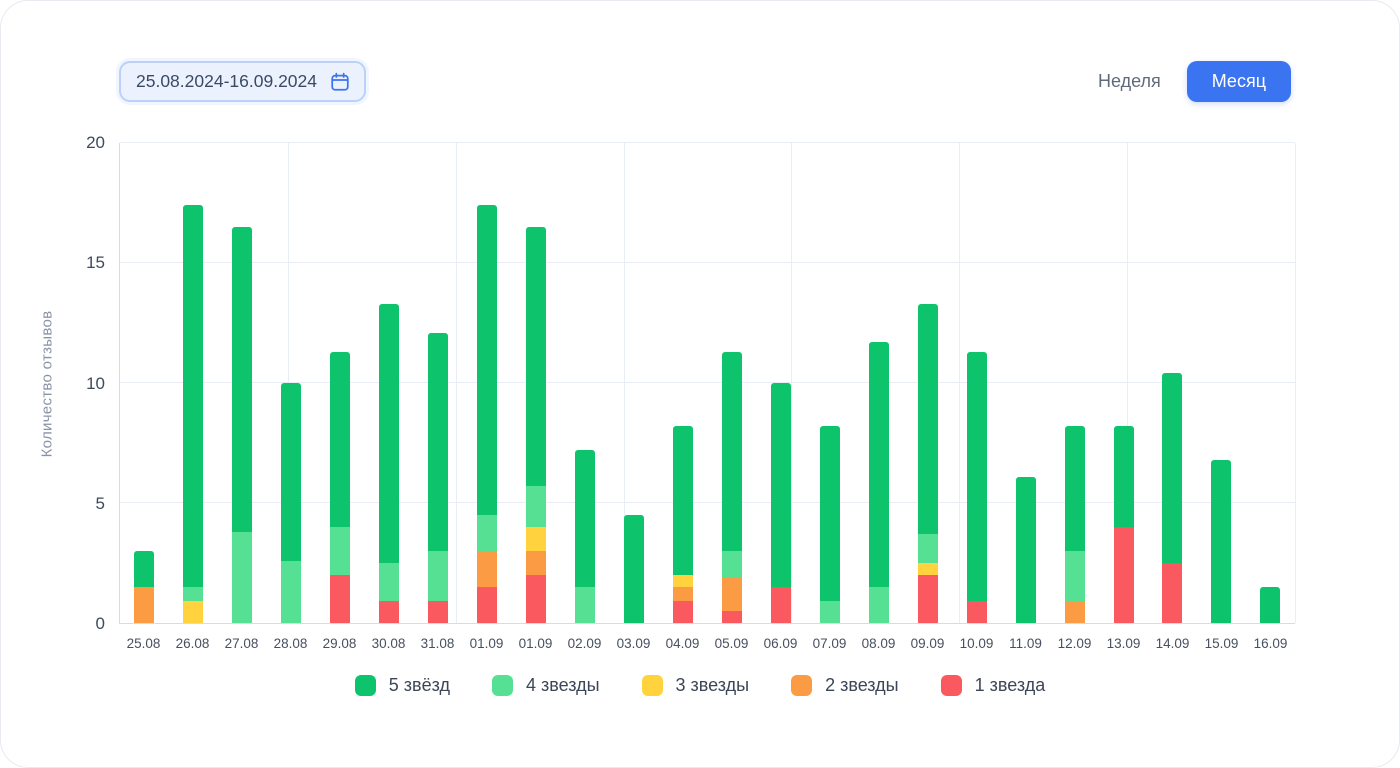 The height and width of the screenshot is (768, 1400). I want to click on stacked-bar-14.09, so click(1172, 498).